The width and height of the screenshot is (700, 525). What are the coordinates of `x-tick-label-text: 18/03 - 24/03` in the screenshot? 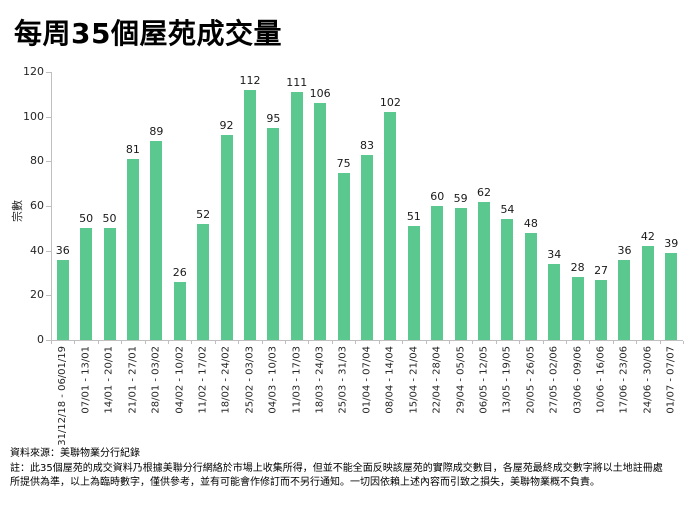 It's located at (320, 380).